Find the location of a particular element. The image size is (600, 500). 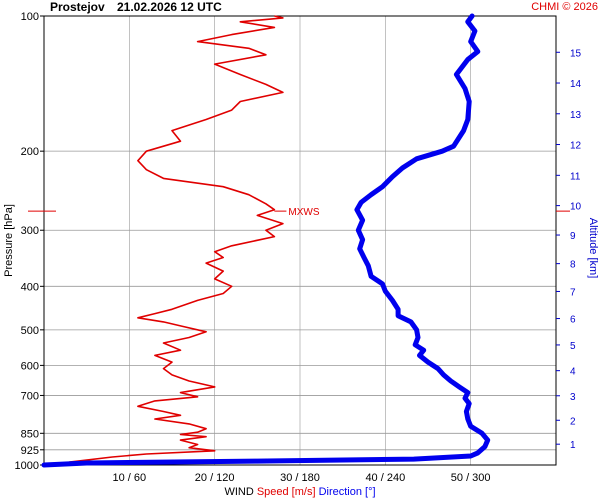

pressure-tick-label: 100 is located at coordinates (30, 17).